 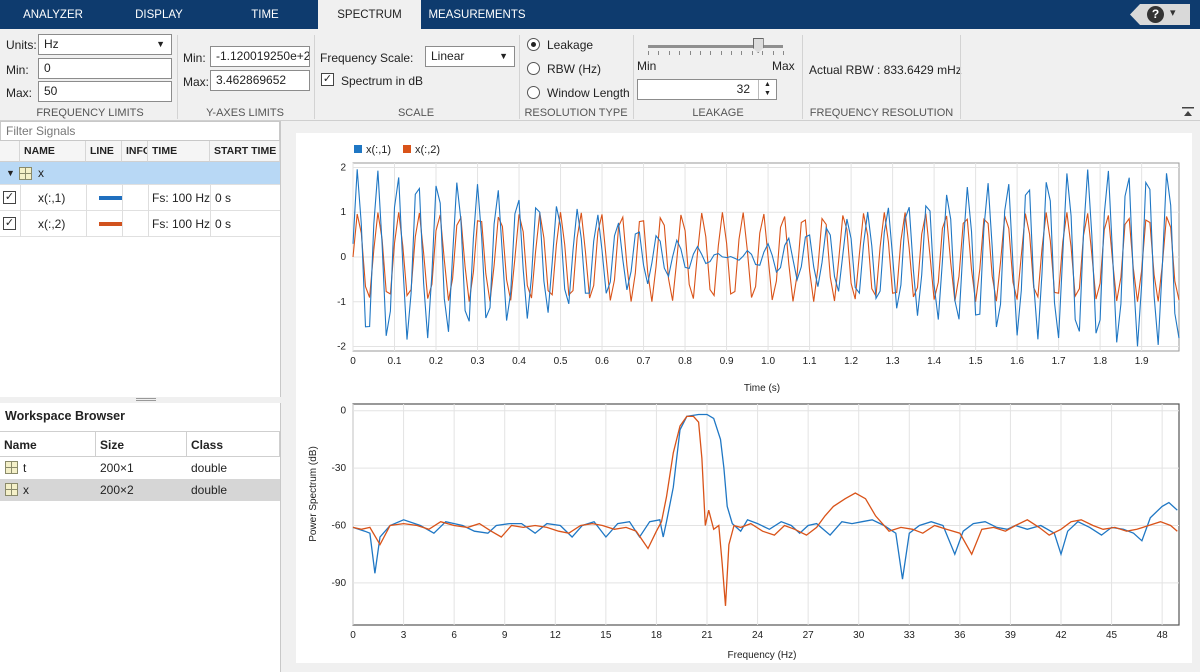 What do you see at coordinates (644, 361) in the screenshot?
I see `x-tick-label: 0.7` at bounding box center [644, 361].